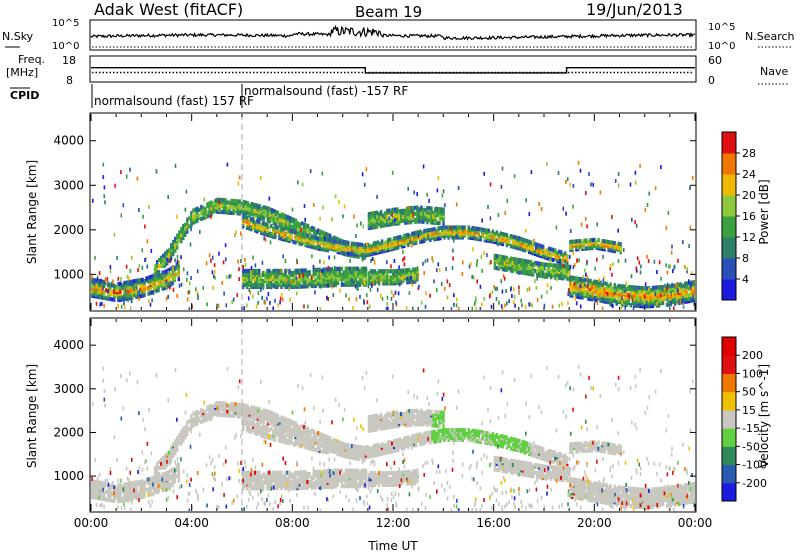 This screenshot has width=800, height=554. What do you see at coordinates (770, 36) in the screenshot?
I see `nsearch-label: N.Search` at bounding box center [770, 36].